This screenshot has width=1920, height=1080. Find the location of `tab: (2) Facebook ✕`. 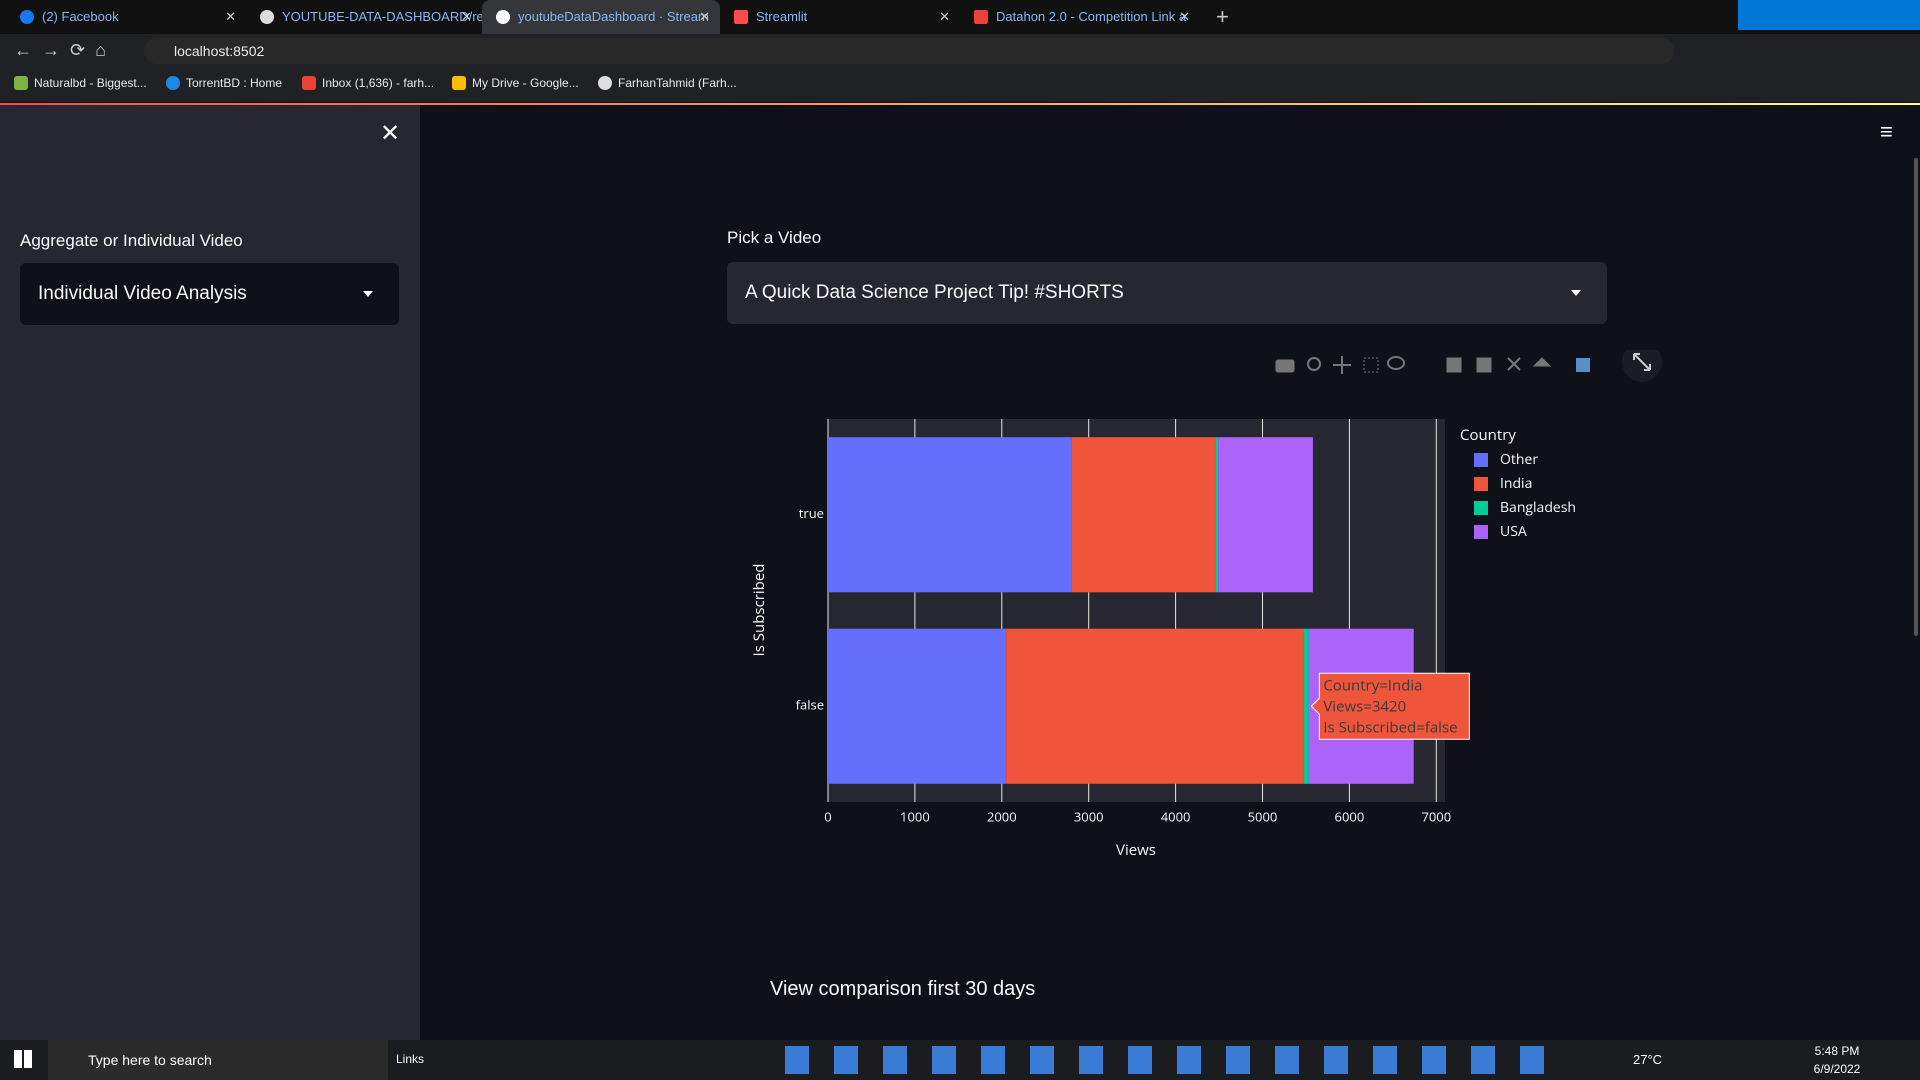

tab: (2) Facebook ✕ is located at coordinates (126, 17).